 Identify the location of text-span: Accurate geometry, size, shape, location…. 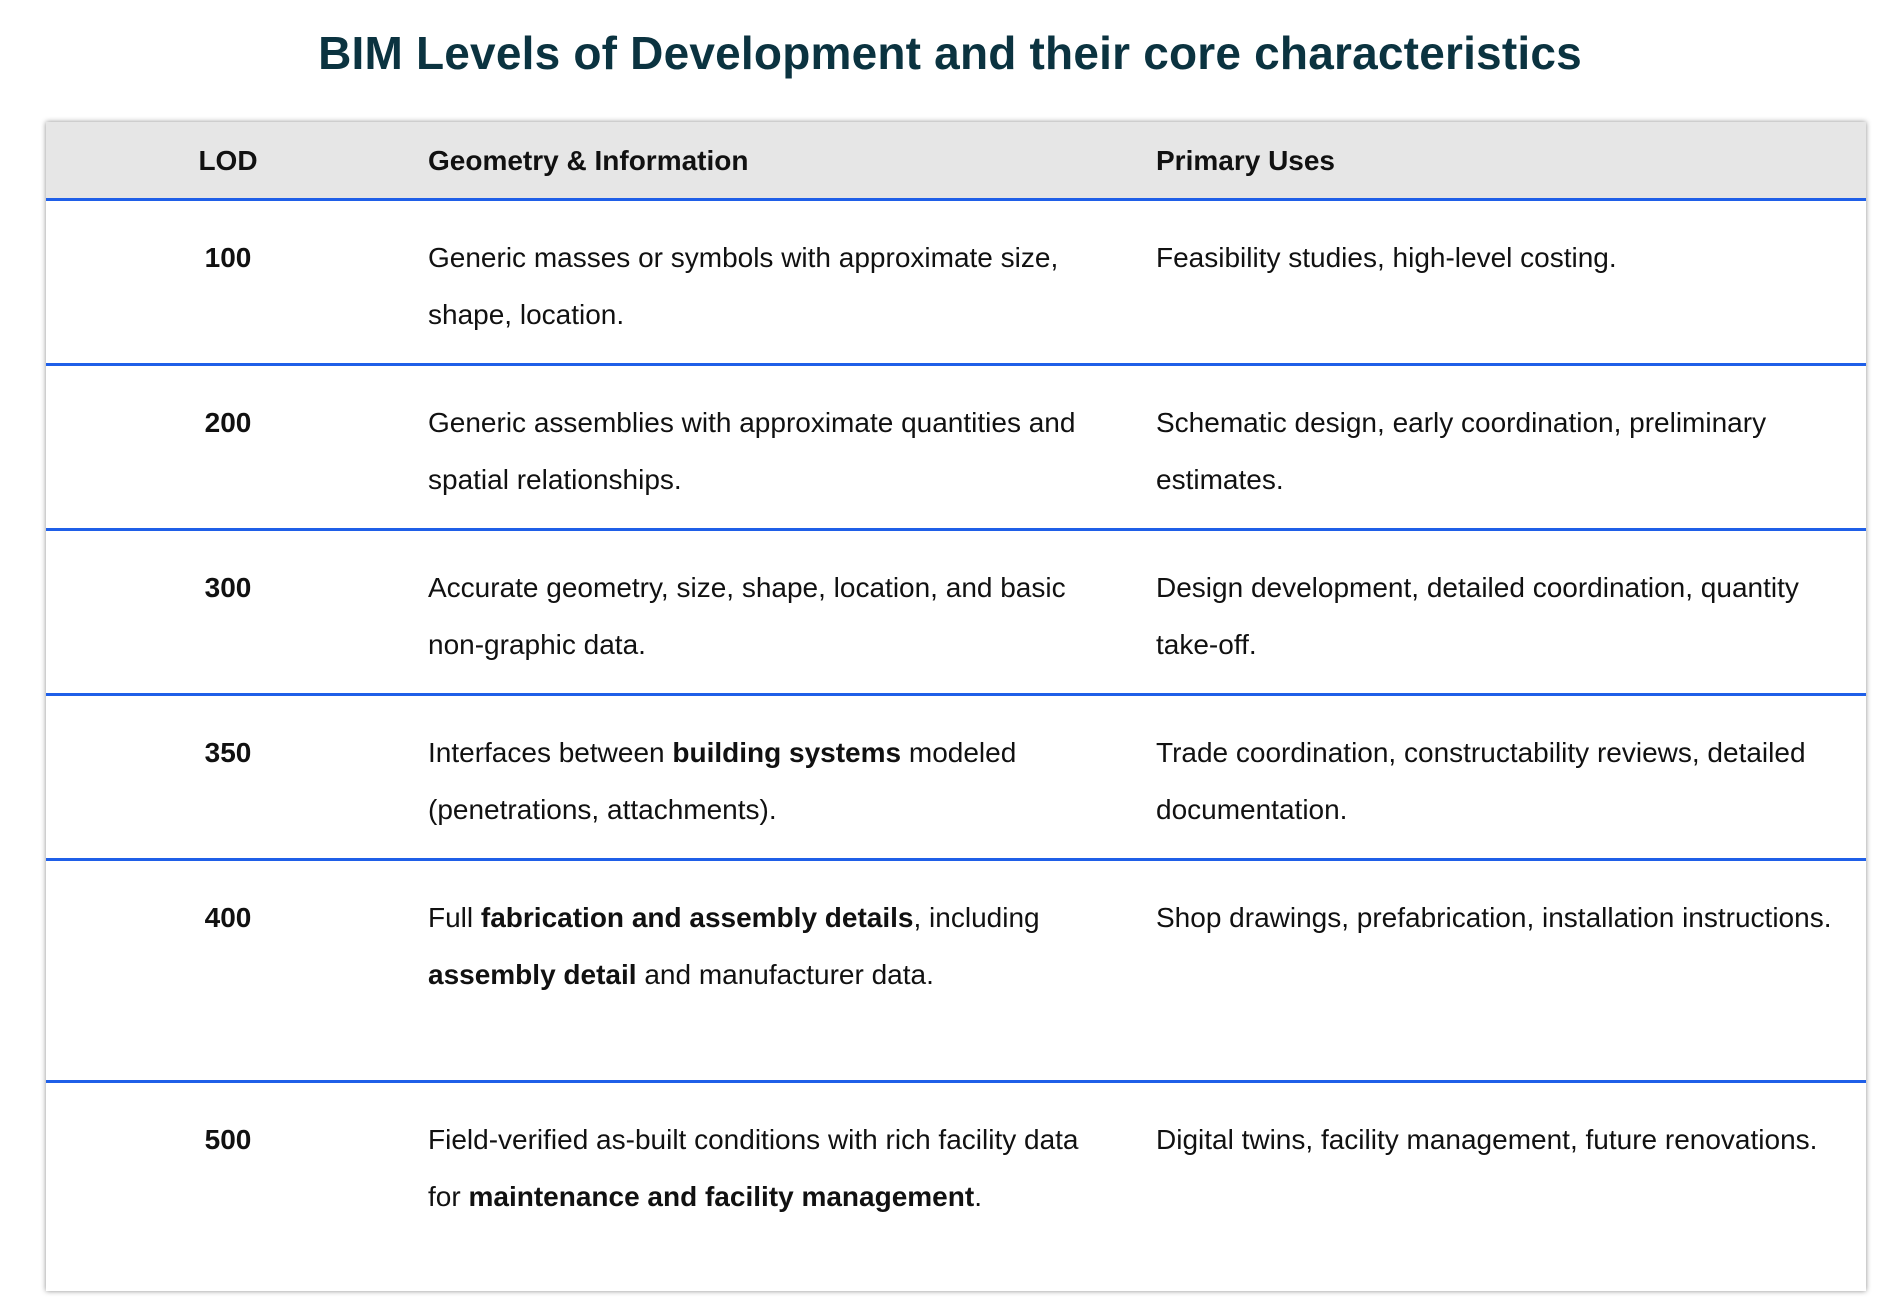
(747, 616).